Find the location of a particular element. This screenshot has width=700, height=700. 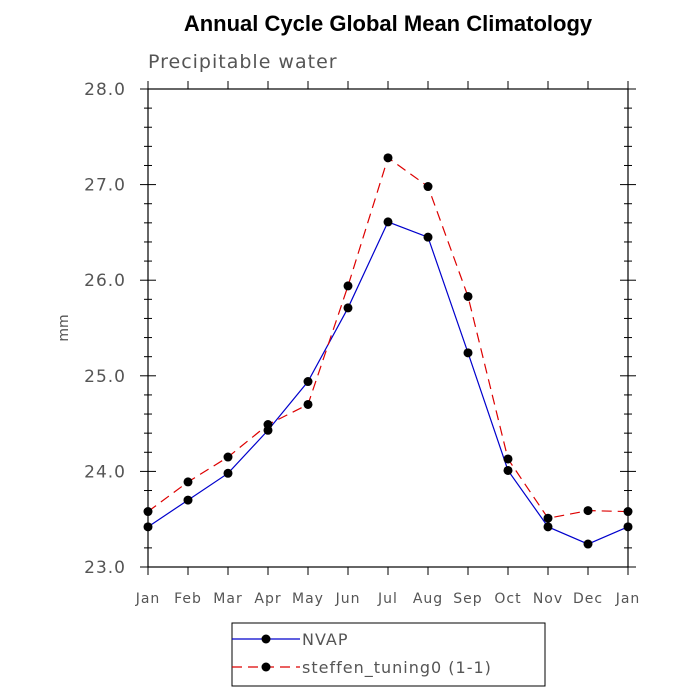

x-tick-label: May is located at coordinates (308, 599).